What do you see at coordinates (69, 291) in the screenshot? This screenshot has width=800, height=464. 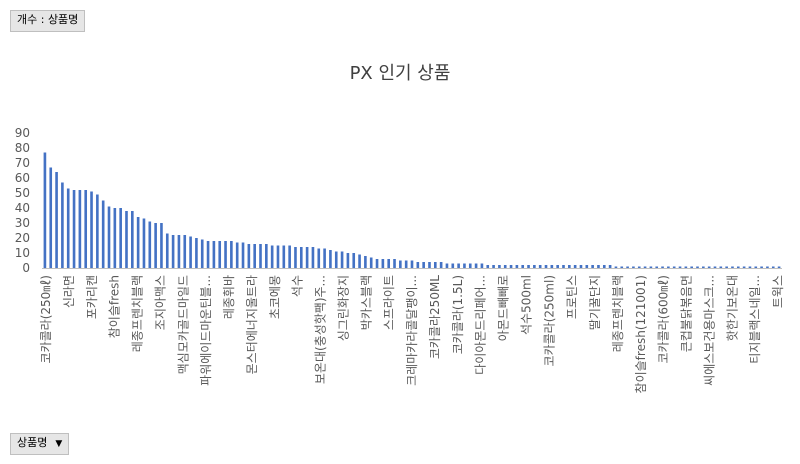 I see `x-tick-label: 신라면` at bounding box center [69, 291].